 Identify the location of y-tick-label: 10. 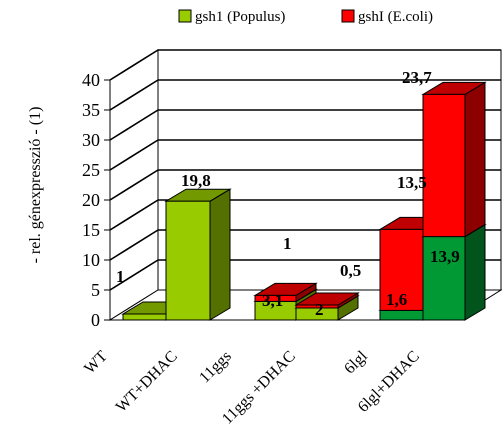
(91, 260).